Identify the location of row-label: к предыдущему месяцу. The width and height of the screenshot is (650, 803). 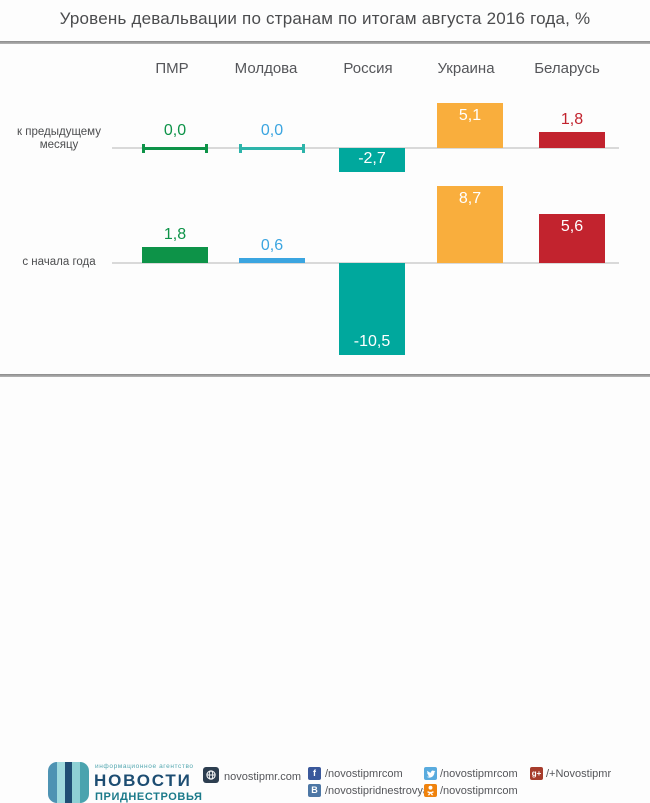
(59, 138).